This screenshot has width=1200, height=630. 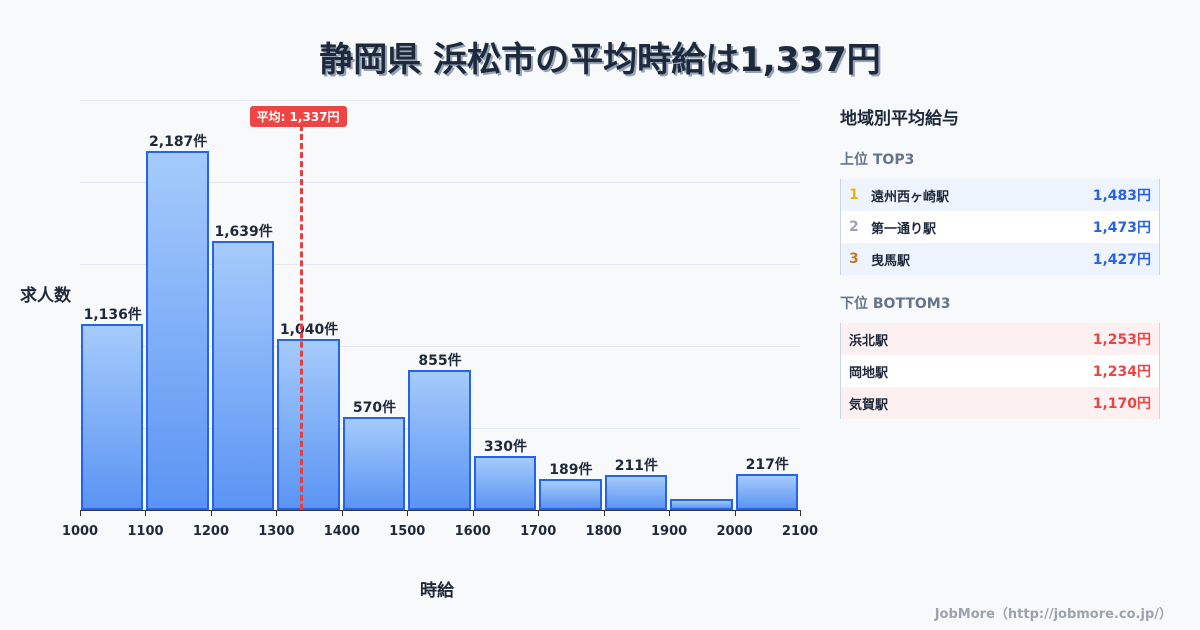 I want to click on ranking-row: 2 第一通り駅 1,473円, so click(x=1000, y=227).